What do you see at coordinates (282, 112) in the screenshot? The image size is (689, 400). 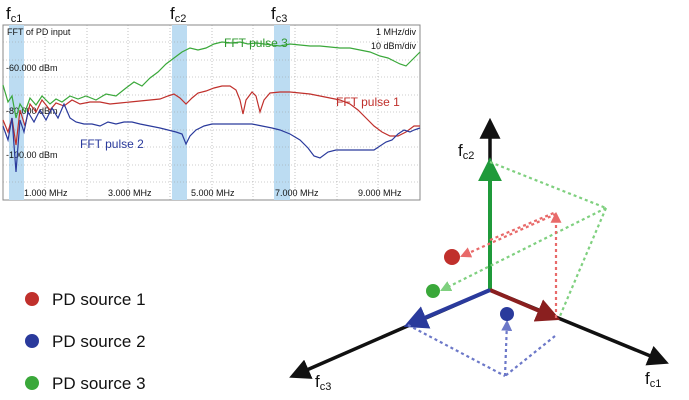 I see `band-fc3` at bounding box center [282, 112].